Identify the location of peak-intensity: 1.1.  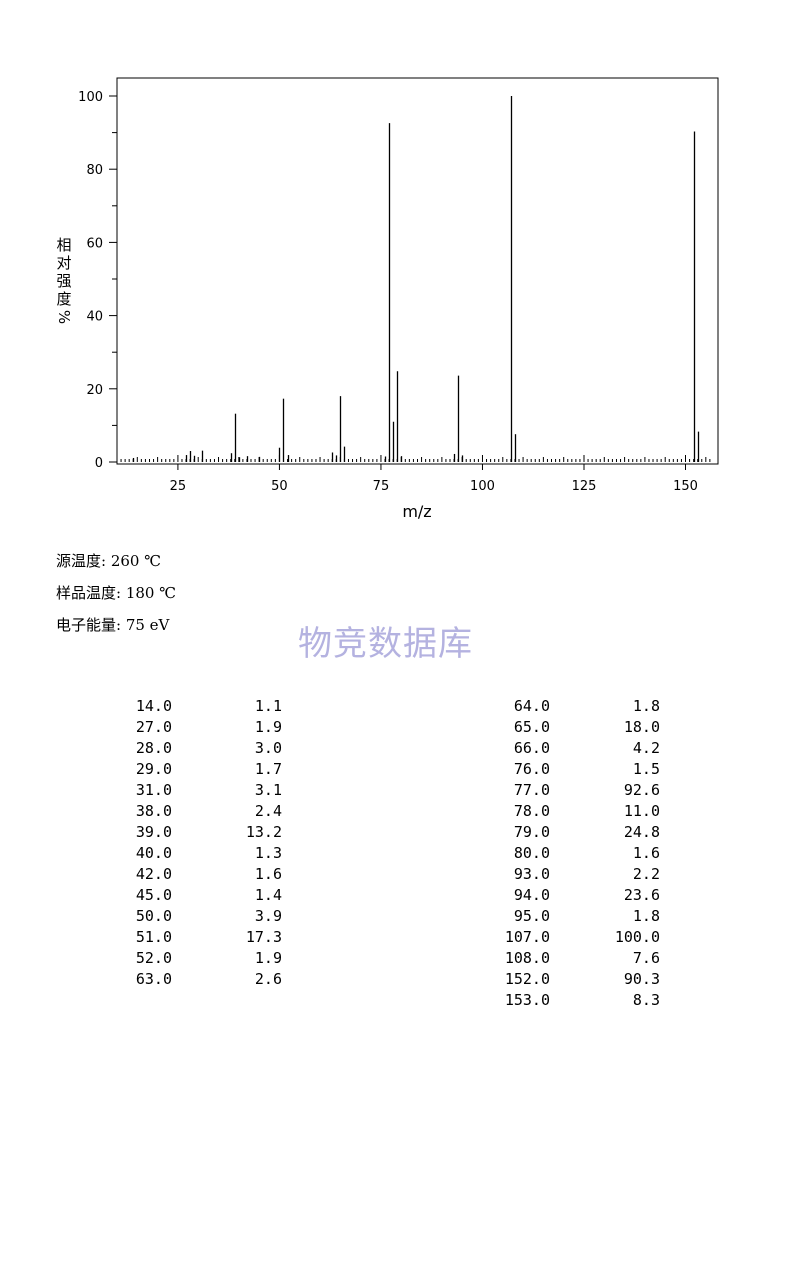
(268, 706).